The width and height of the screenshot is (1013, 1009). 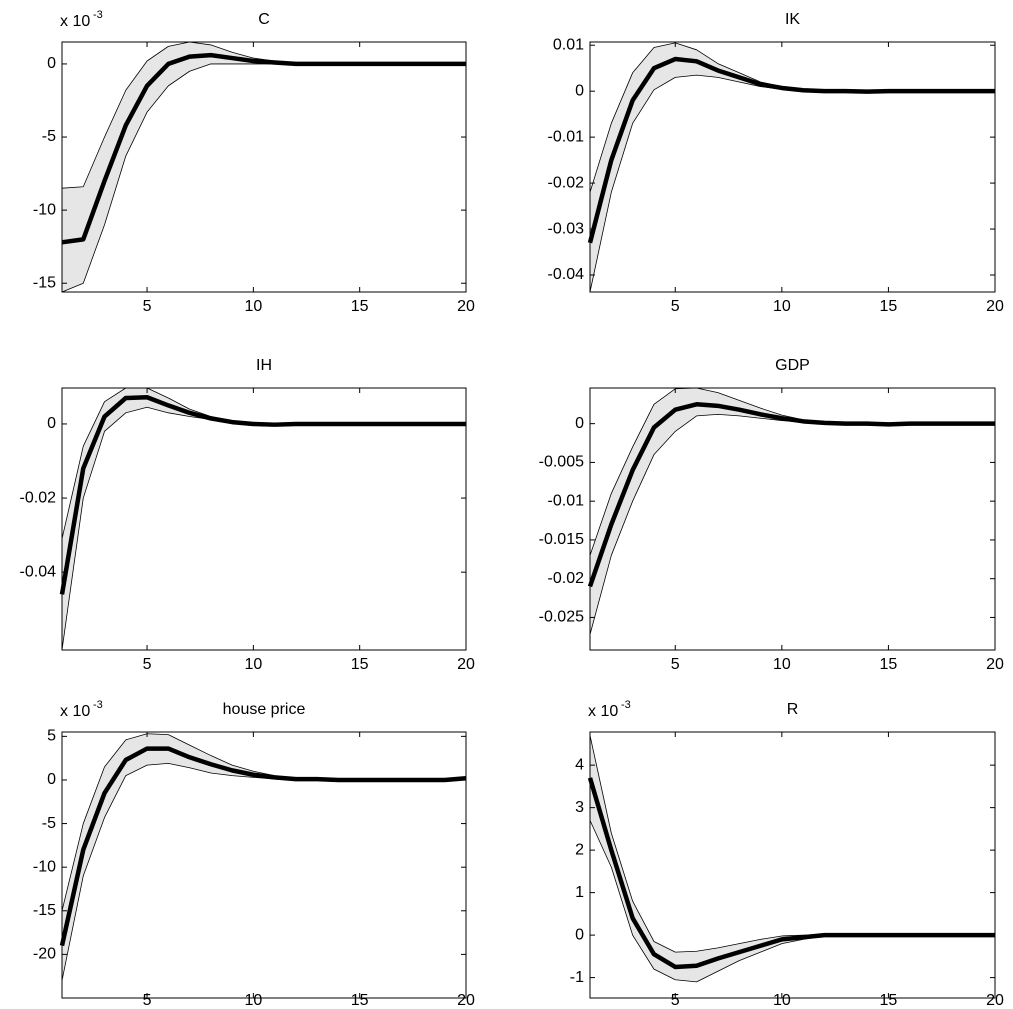 What do you see at coordinates (561, 539) in the screenshot?
I see `y-tick-label: -0.015` at bounding box center [561, 539].